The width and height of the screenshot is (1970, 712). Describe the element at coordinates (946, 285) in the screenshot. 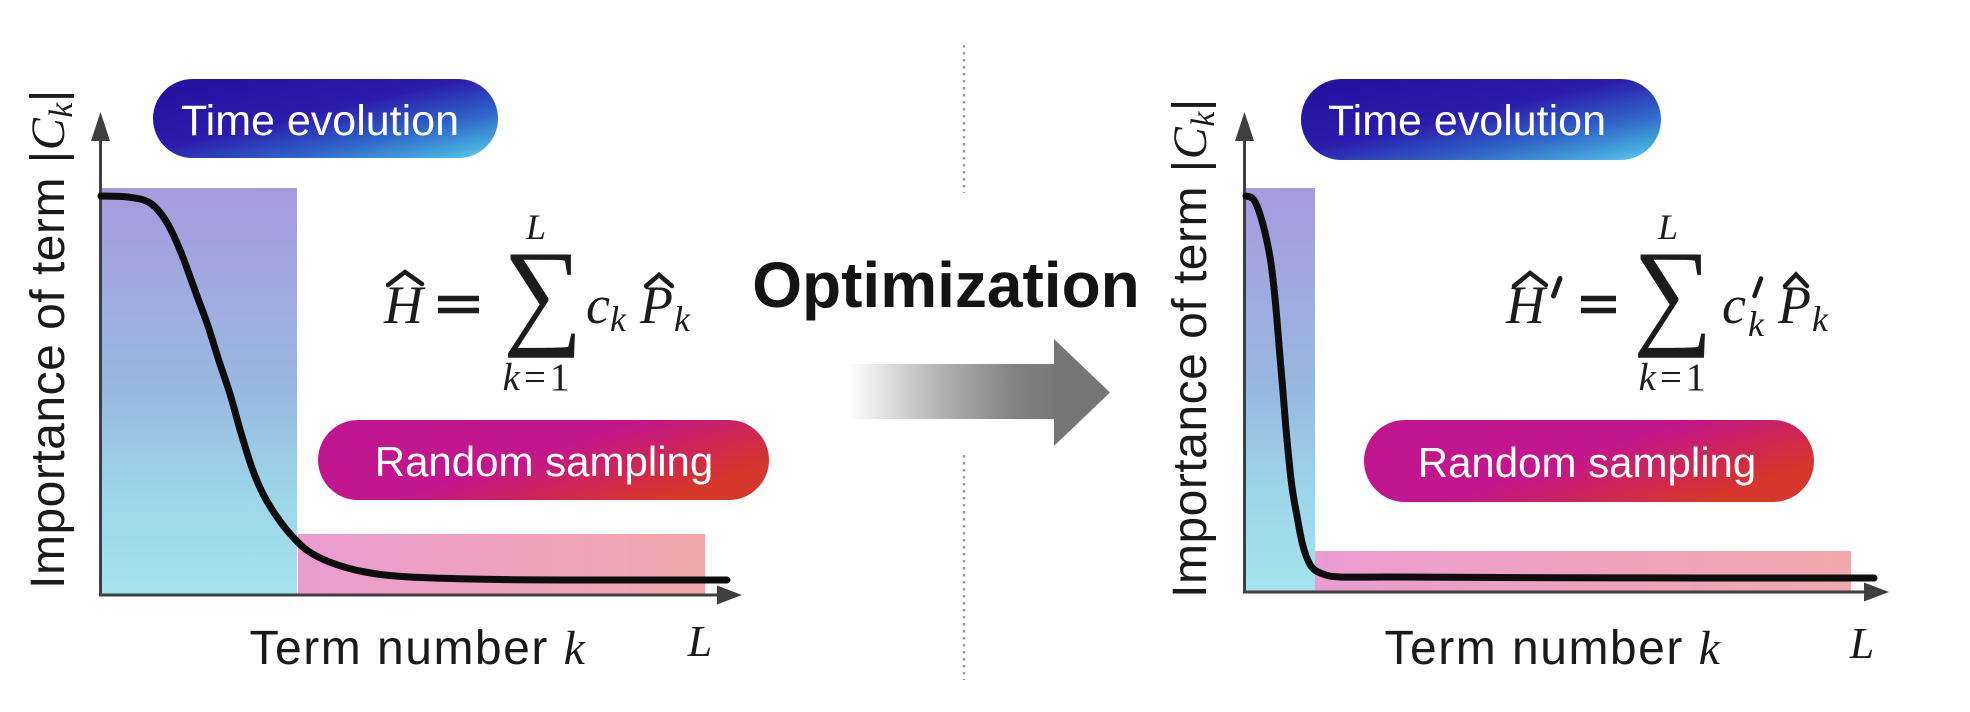

I see `svg-text: Optimization` at that location.